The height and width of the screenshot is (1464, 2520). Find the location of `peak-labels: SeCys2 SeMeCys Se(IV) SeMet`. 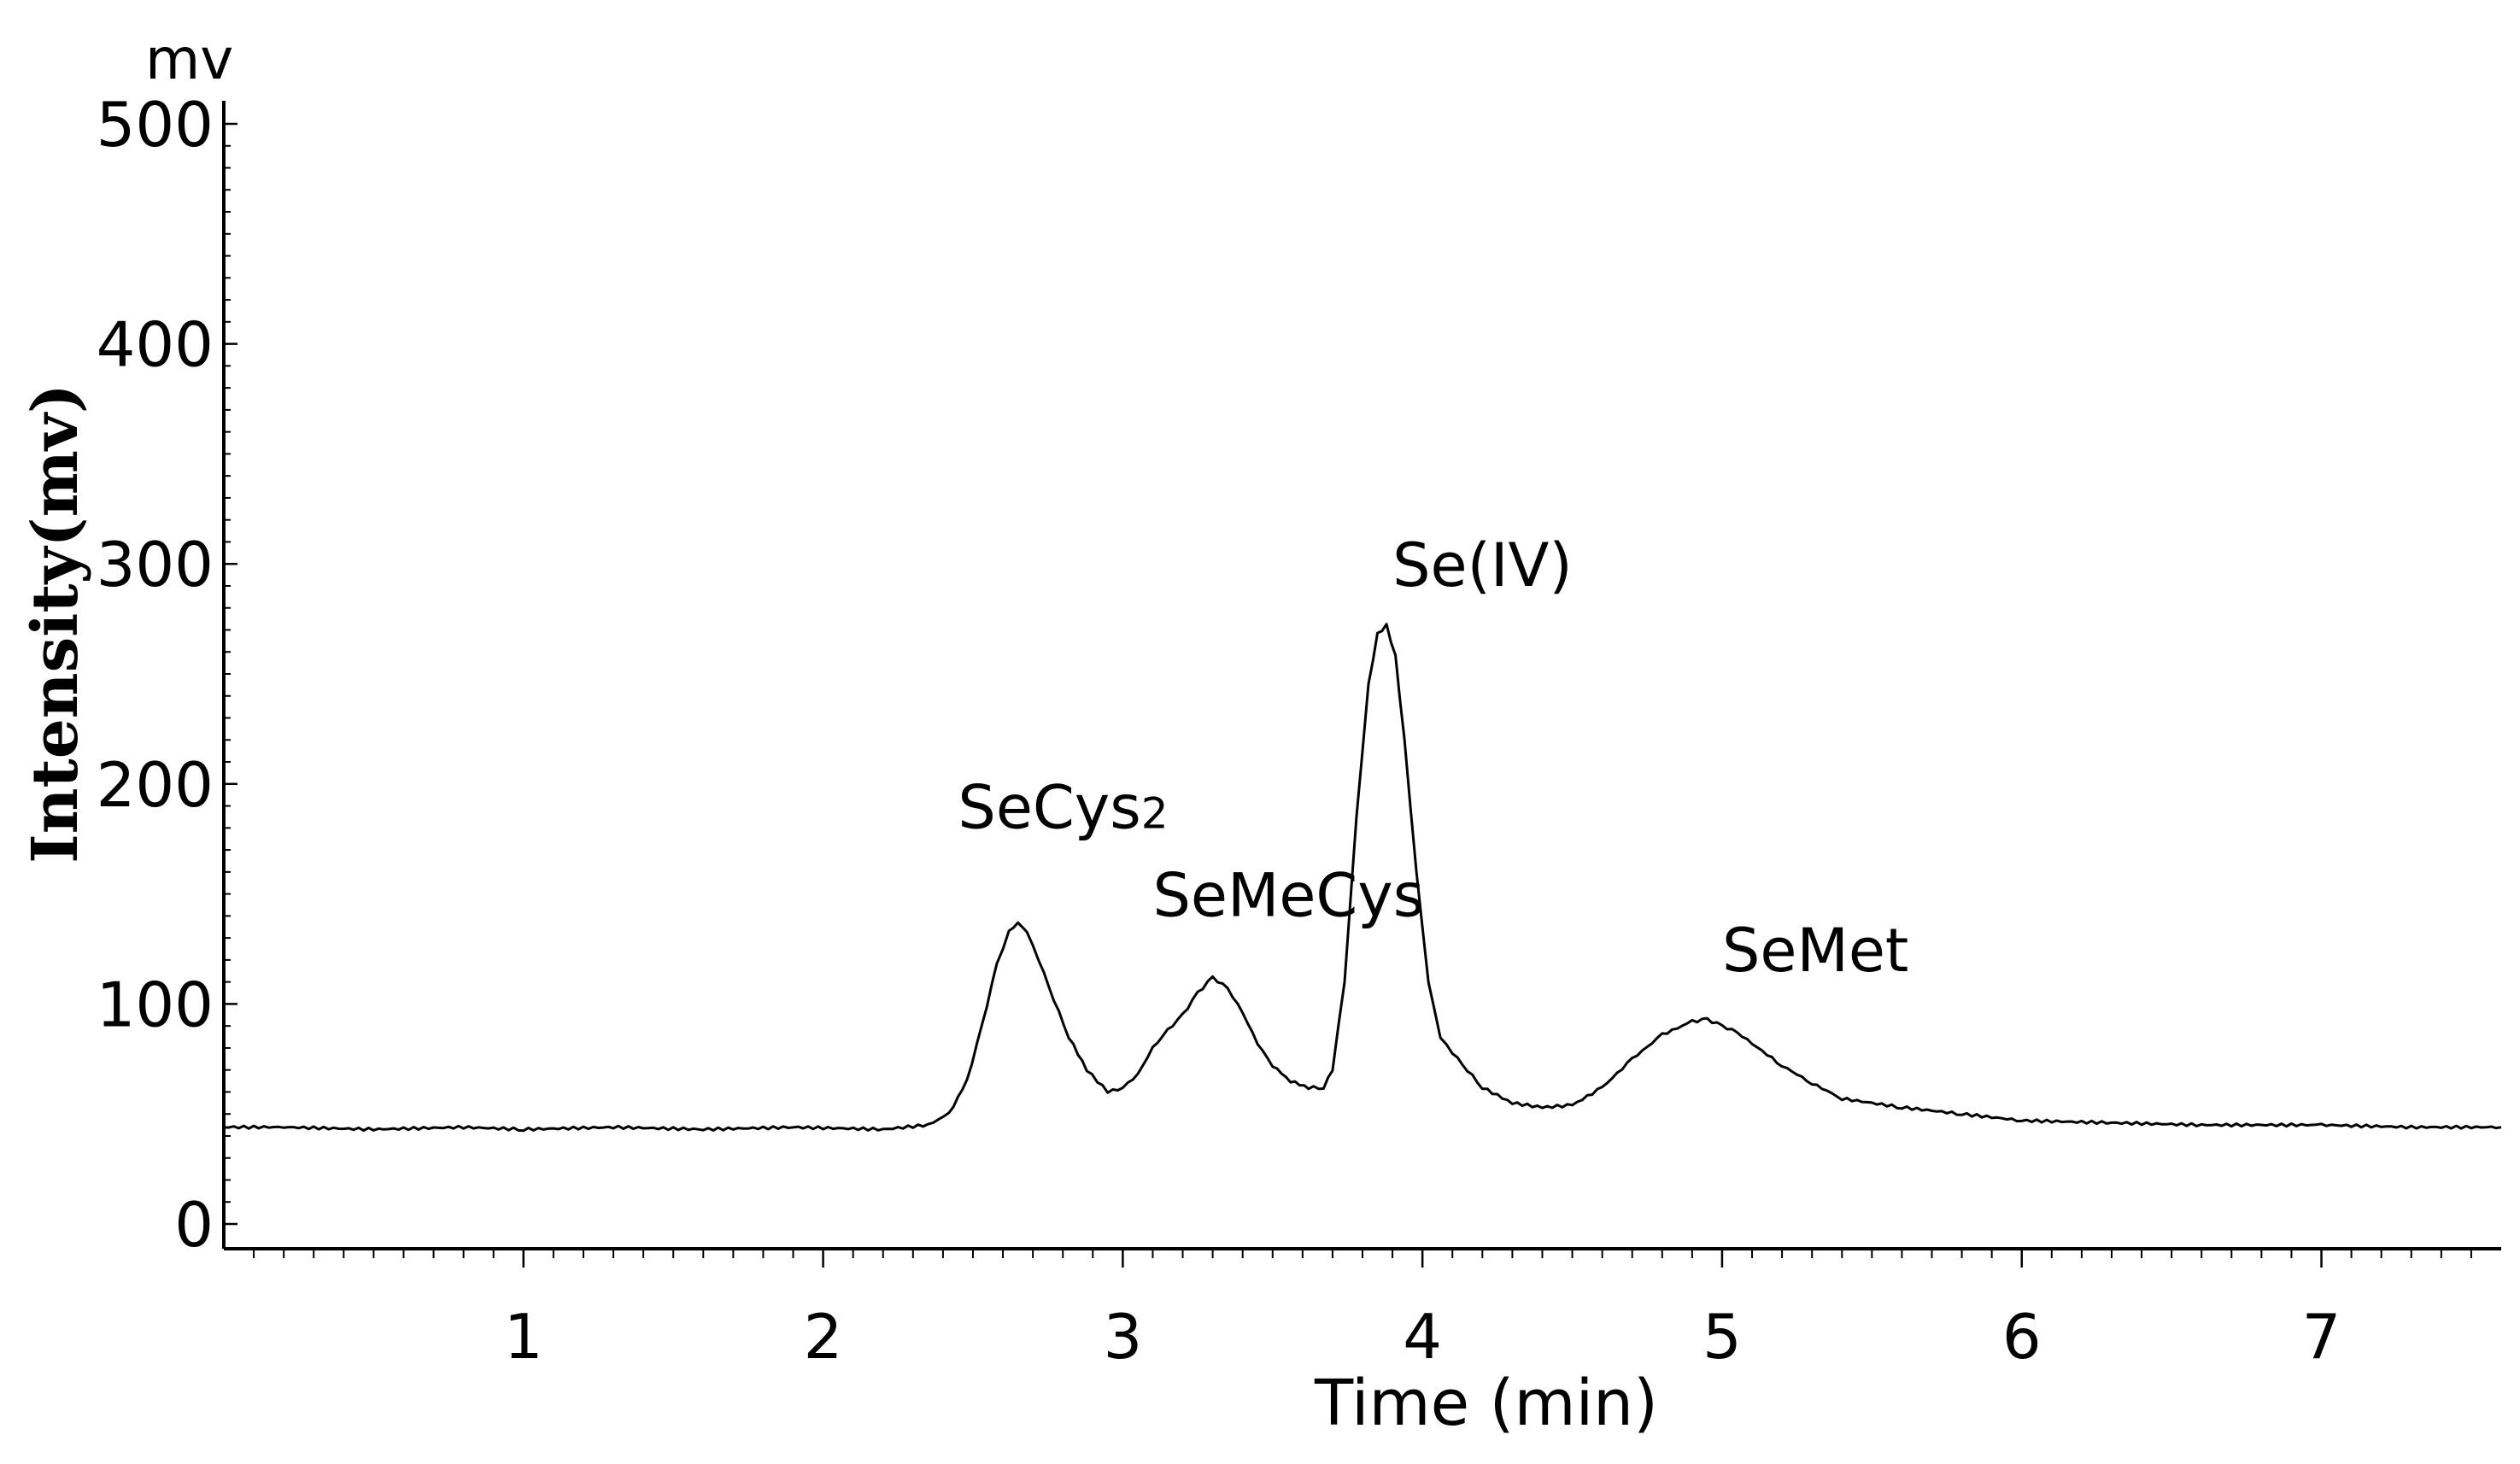

peak-labels: SeCys2 SeMeCys Se(IV) SeMet is located at coordinates (1433, 758).